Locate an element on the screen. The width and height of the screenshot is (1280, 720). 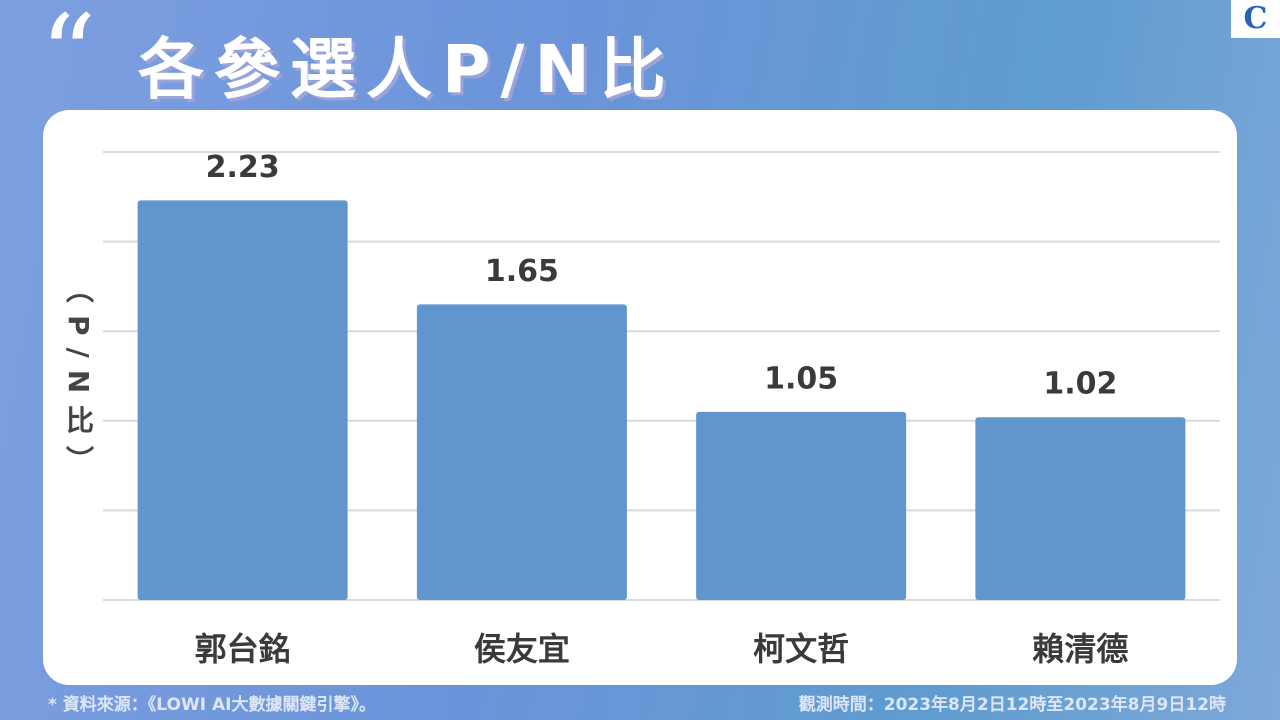
value-label: 1.02 is located at coordinates (1080, 384).